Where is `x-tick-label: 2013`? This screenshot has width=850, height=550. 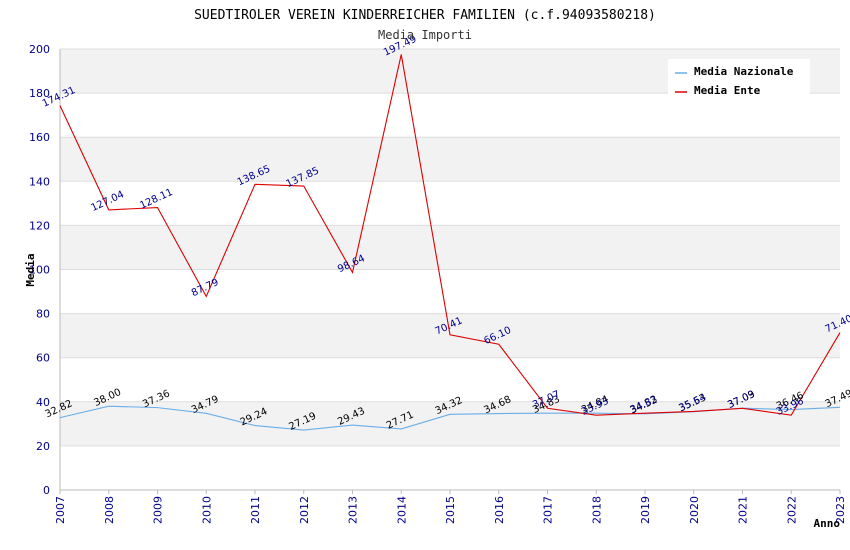
x-tick-label: 2013 is located at coordinates (353, 510).